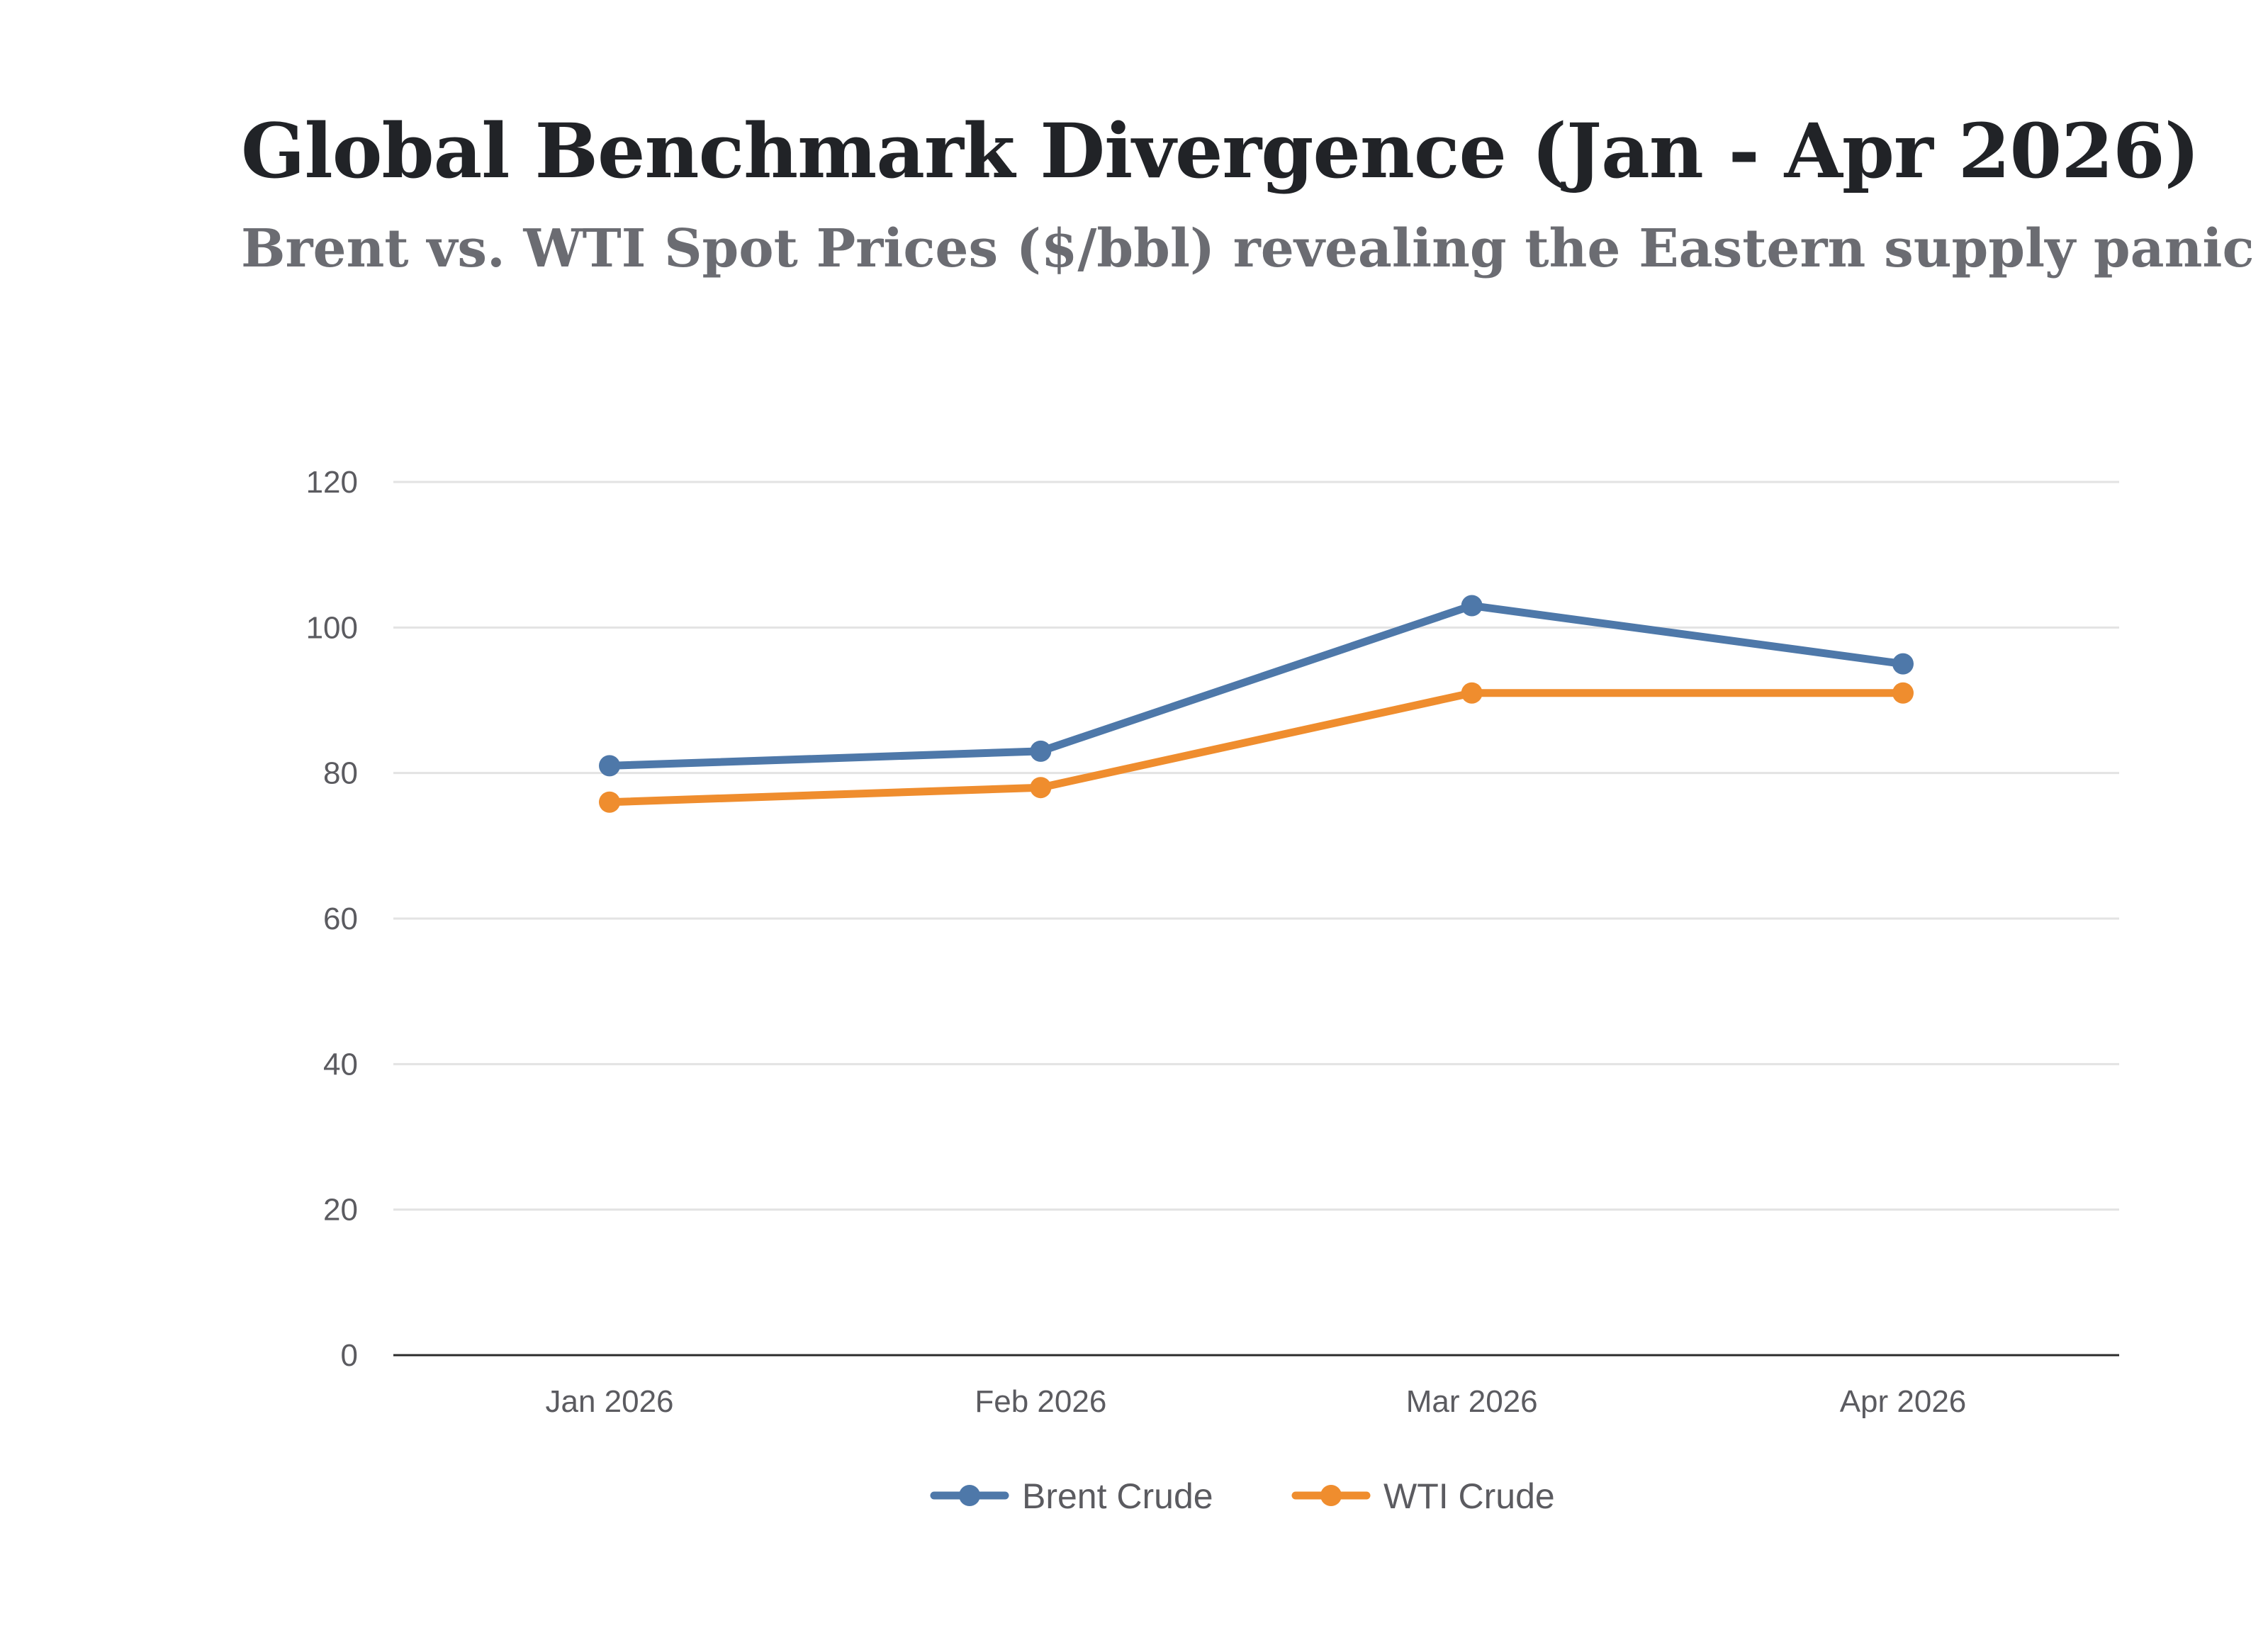 This screenshot has height=1633, width=2268. I want to click on y-tick-label-0: 0, so click(349, 1355).